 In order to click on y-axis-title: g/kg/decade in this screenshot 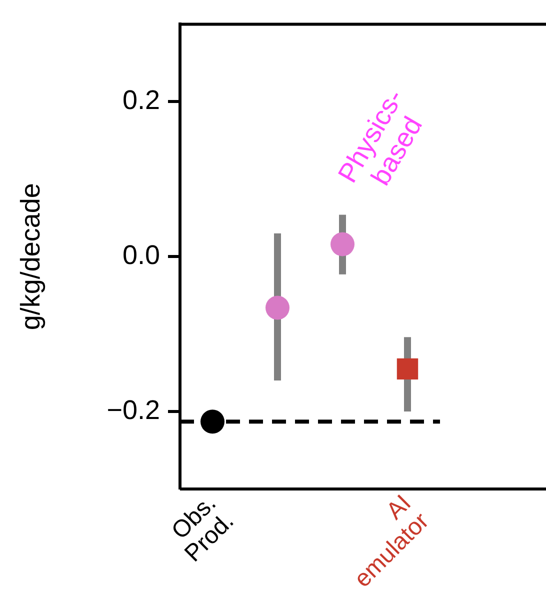, I will do `click(31, 256)`.